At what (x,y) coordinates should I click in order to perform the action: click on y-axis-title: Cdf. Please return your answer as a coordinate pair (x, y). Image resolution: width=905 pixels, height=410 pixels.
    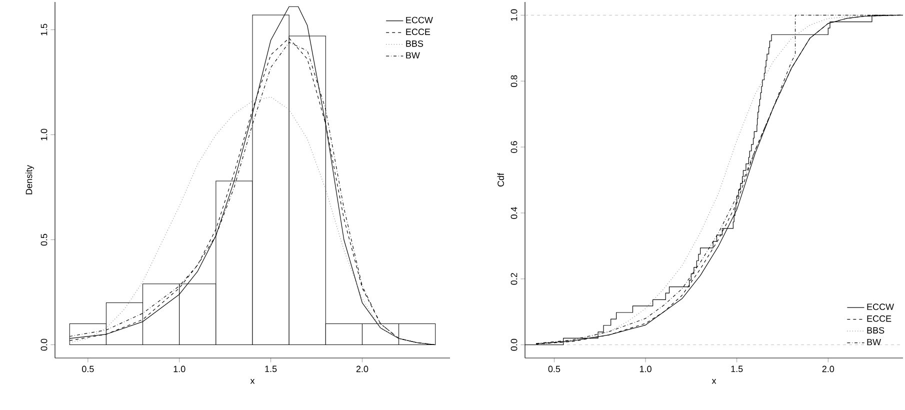
    Looking at the image, I should click on (500, 179).